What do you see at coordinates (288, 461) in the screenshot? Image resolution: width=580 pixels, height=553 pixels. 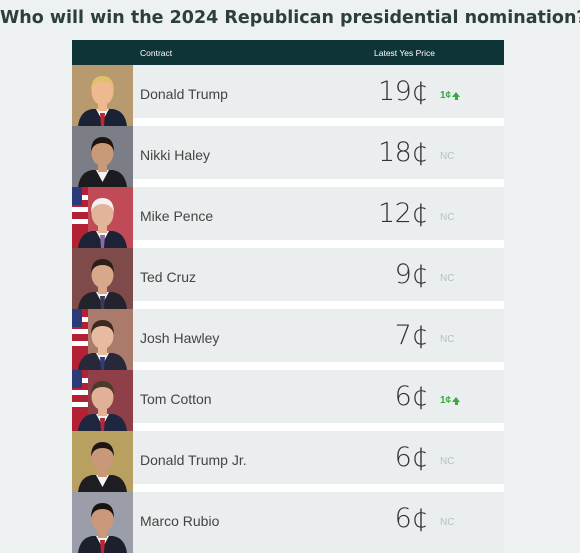 I see `table-row: Donald Trump Jr. 6¢ NC` at bounding box center [288, 461].